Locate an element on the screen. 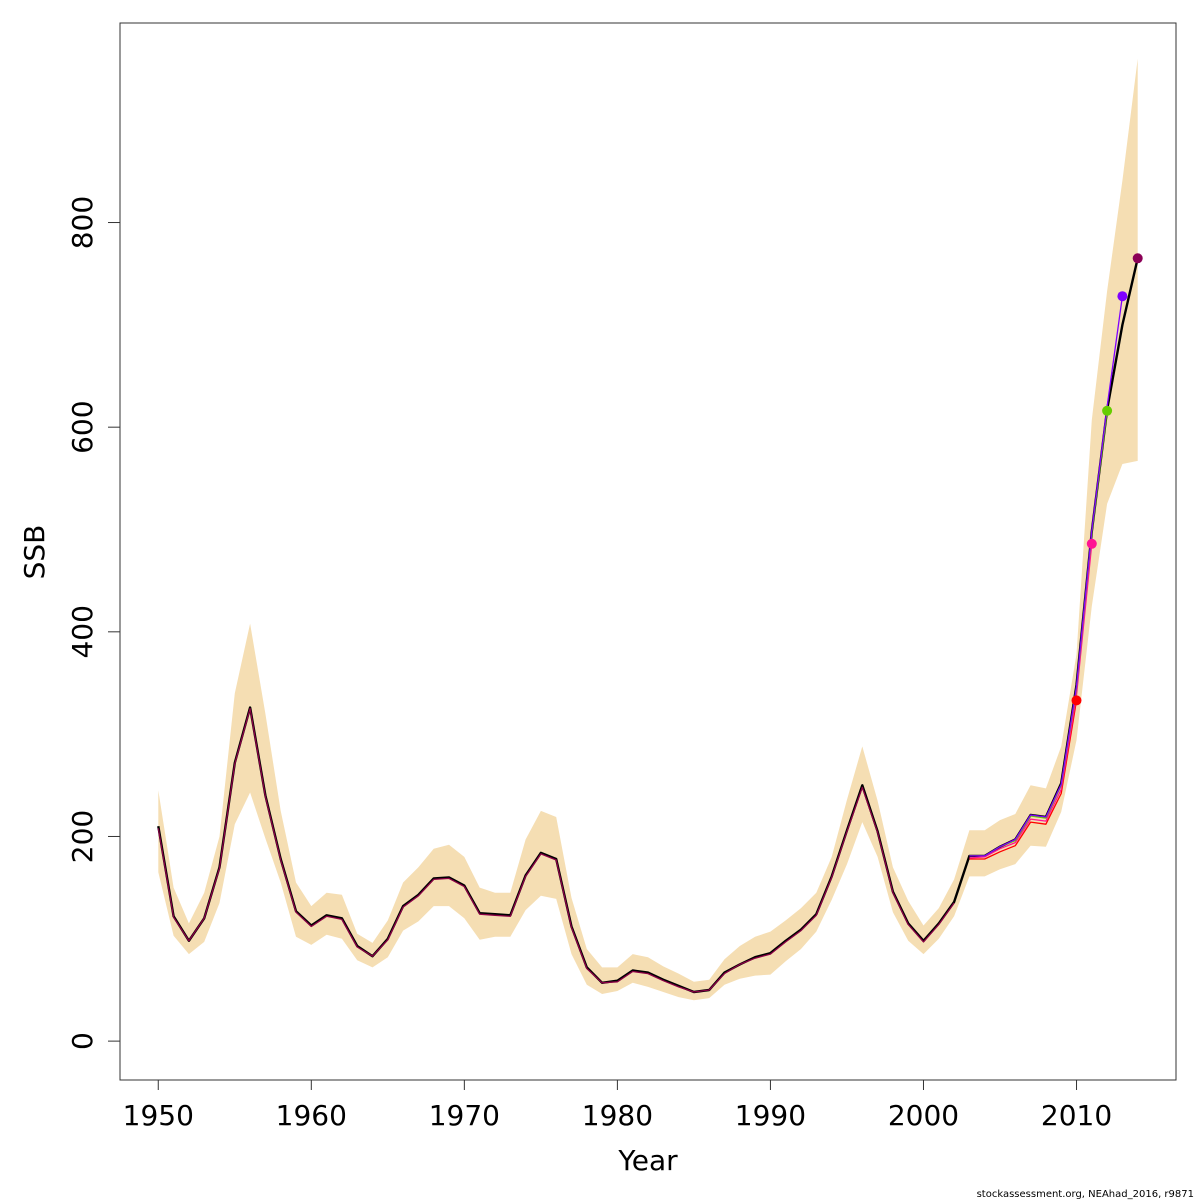  x-tick-label-1950: 1950 is located at coordinates (158, 1115).